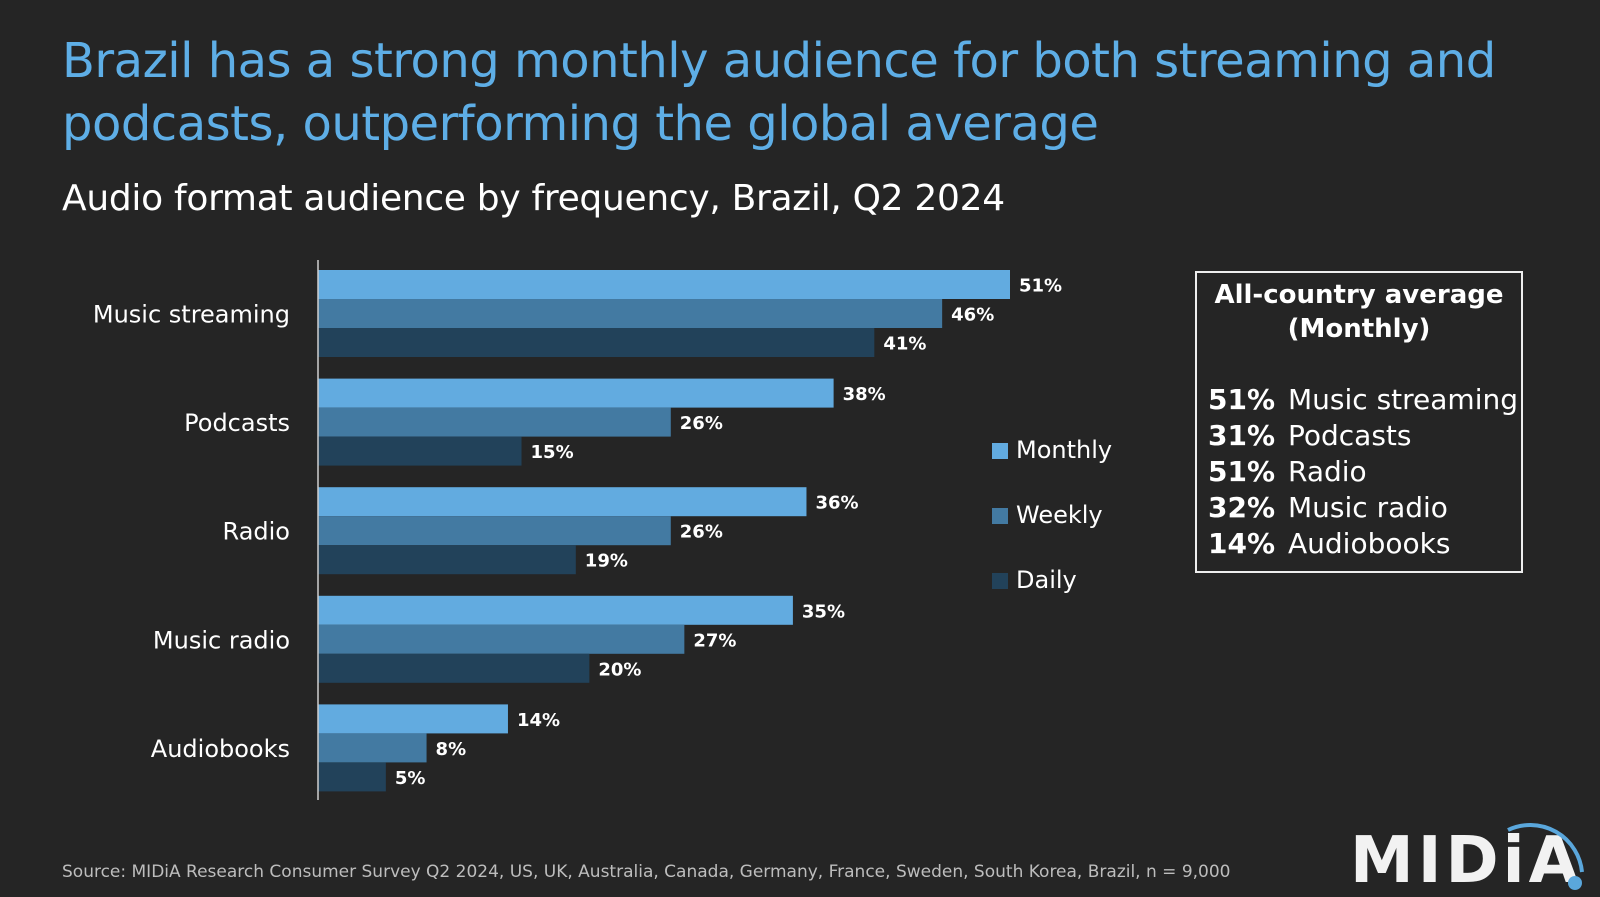 Image resolution: width=1600 pixels, height=897 pixels. Describe the element at coordinates (410, 778) in the screenshot. I see `data-label: 5%` at that location.